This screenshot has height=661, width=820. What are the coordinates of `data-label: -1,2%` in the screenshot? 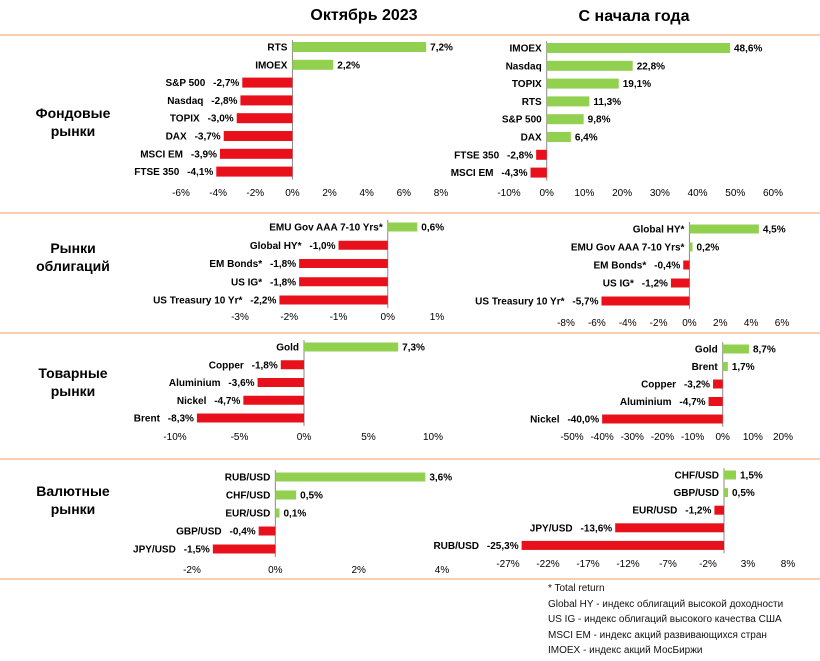 It's located at (698, 511).